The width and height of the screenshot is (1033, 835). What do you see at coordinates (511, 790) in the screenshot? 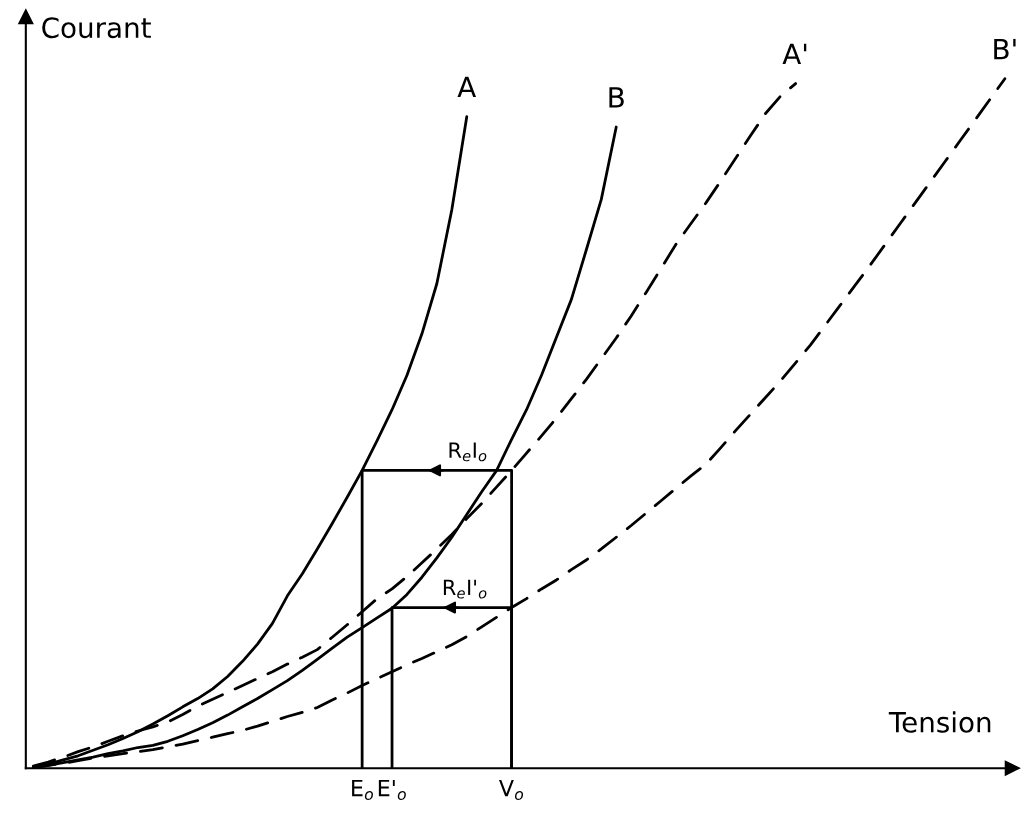
I see `x-tick-label: V$_{o}$` at bounding box center [511, 790].